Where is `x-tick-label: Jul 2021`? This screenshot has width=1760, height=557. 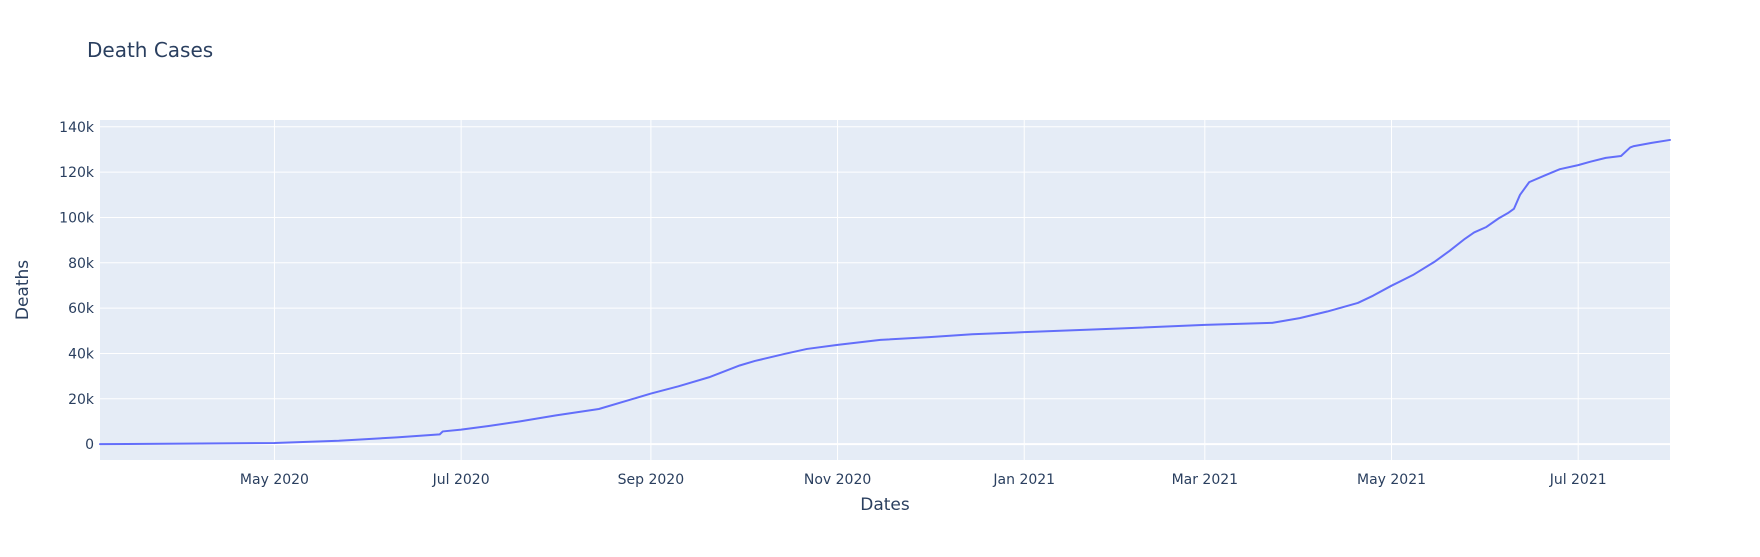 x-tick-label: Jul 2021 is located at coordinates (1578, 480).